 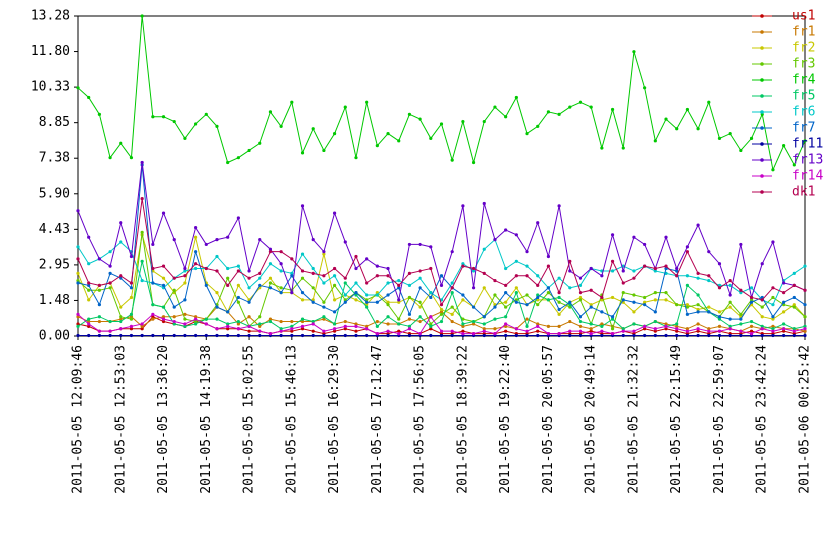 What do you see at coordinates (762, 419) in the screenshot?
I see `x-tick-label: 2011-05-05 23:42:24` at bounding box center [762, 419].